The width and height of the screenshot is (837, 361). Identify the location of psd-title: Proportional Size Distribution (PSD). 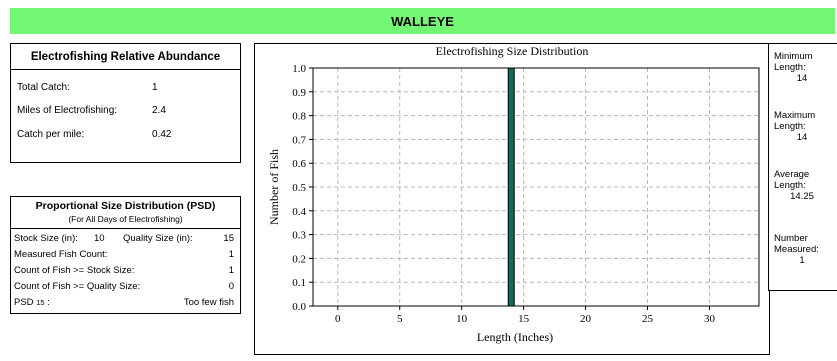
(125, 206).